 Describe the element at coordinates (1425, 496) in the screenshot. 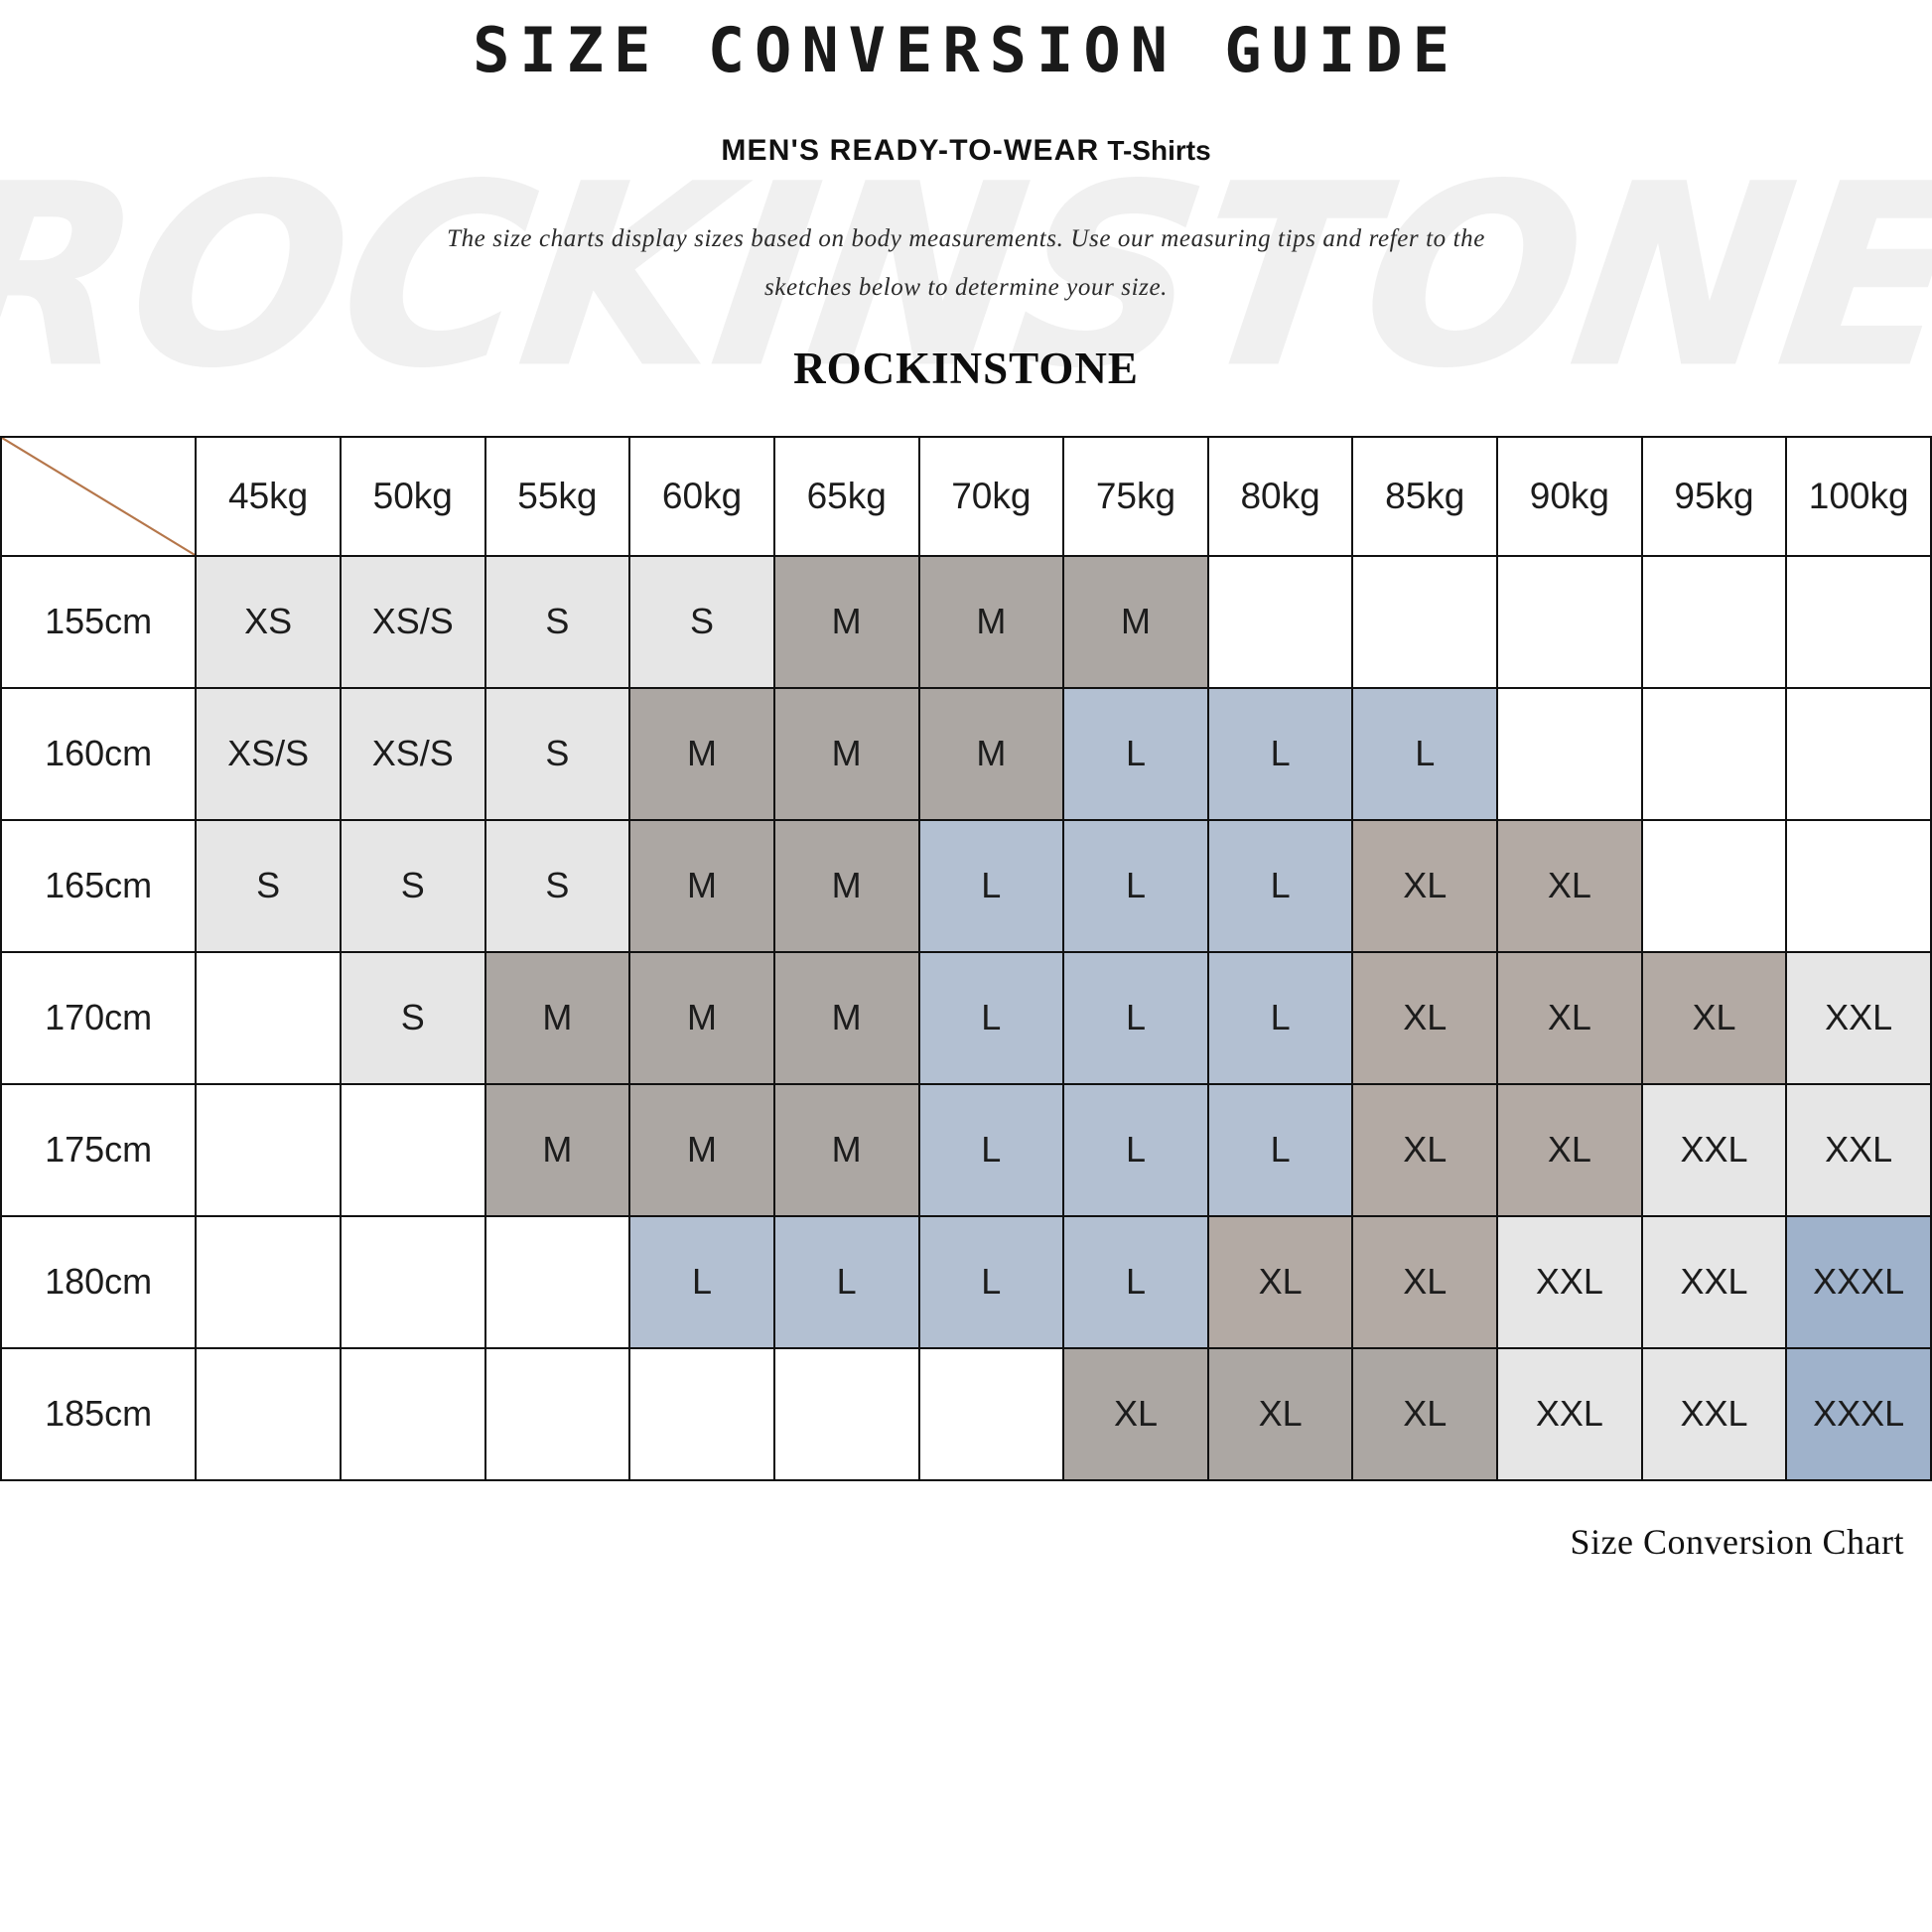

I see `column-header-weight: 85kg` at that location.